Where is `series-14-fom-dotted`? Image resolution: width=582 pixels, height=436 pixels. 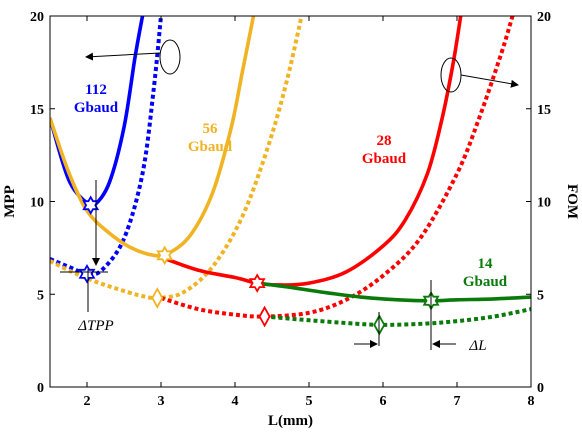 series-14-fom-dotted is located at coordinates (397, 317).